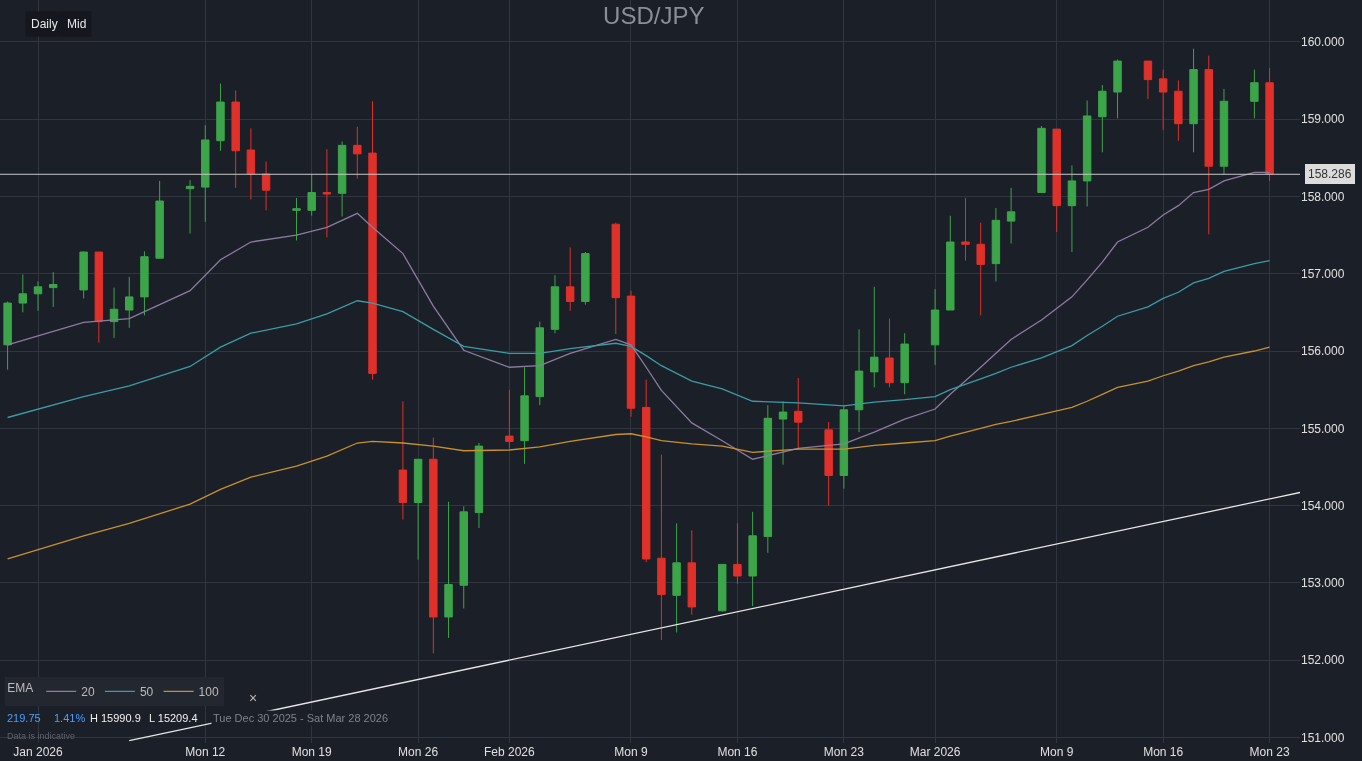  I want to click on x-tick-label: Feb 2026, so click(510, 752).